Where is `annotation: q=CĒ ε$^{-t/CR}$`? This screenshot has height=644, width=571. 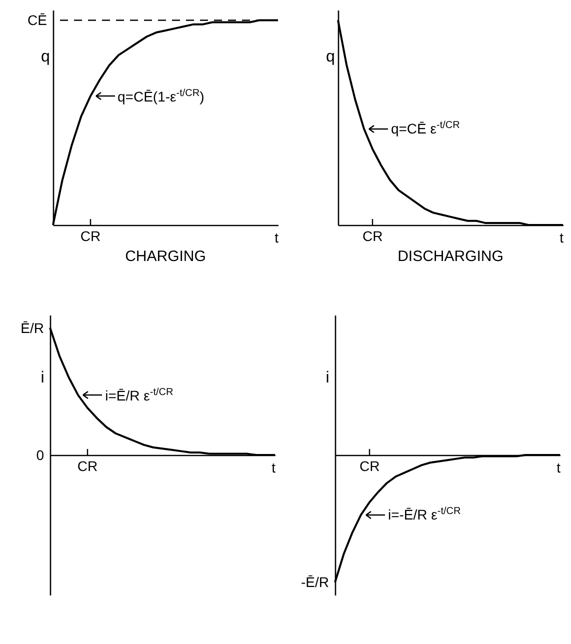 annotation: q=CĒ ε$^{-t/CR}$ is located at coordinates (425, 129).